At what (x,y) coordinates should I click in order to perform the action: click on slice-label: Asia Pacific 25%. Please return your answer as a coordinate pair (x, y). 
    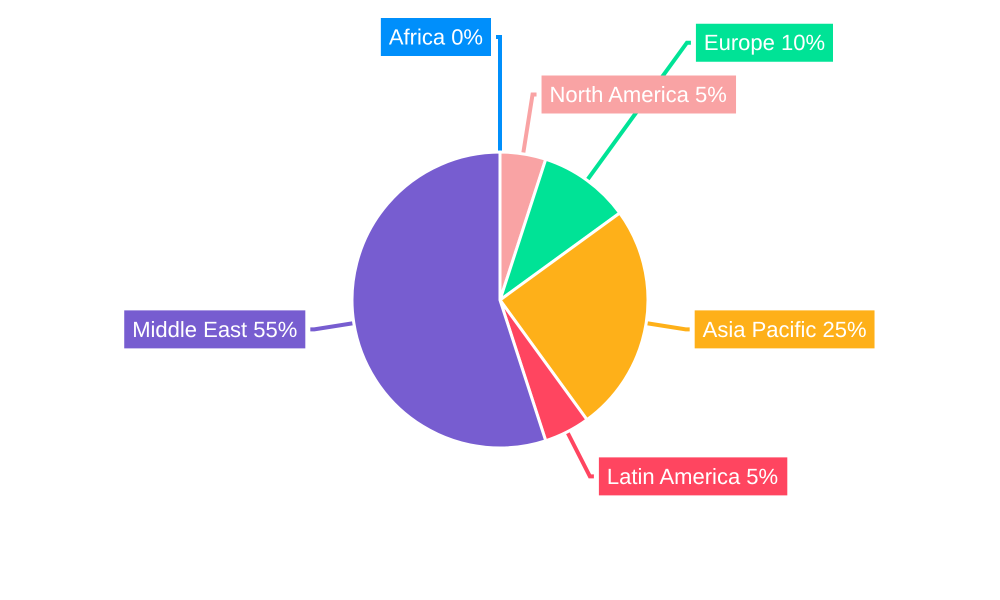
    Looking at the image, I should click on (784, 329).